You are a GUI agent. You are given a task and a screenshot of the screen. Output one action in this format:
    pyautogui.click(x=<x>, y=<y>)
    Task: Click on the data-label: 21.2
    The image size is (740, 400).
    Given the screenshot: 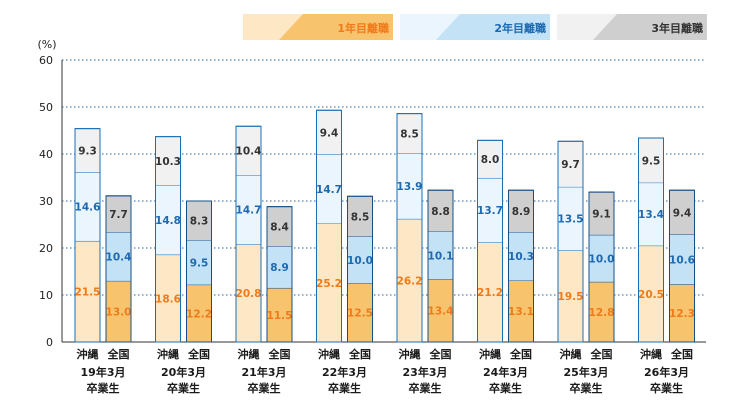 What is the action you would take?
    pyautogui.click(x=490, y=293)
    